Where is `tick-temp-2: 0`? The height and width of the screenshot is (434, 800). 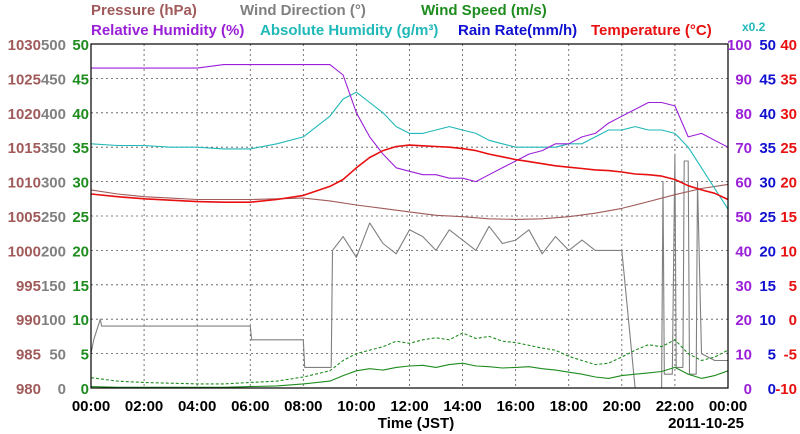 tick-temp-2: 0 is located at coordinates (793, 320).